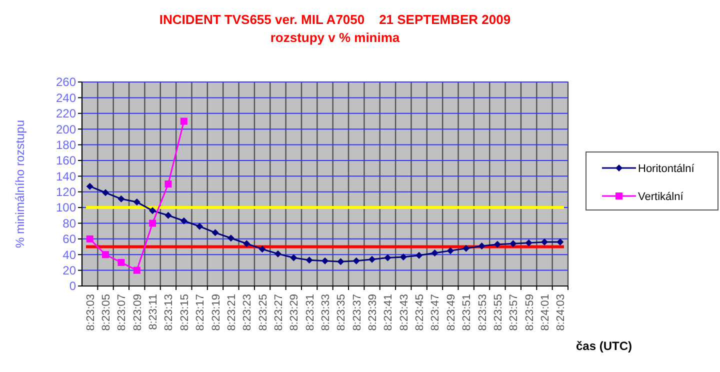 Image resolution: width=720 pixels, height=372 pixels. What do you see at coordinates (66, 113) in the screenshot?
I see `y-tick-label: 220` at bounding box center [66, 113].